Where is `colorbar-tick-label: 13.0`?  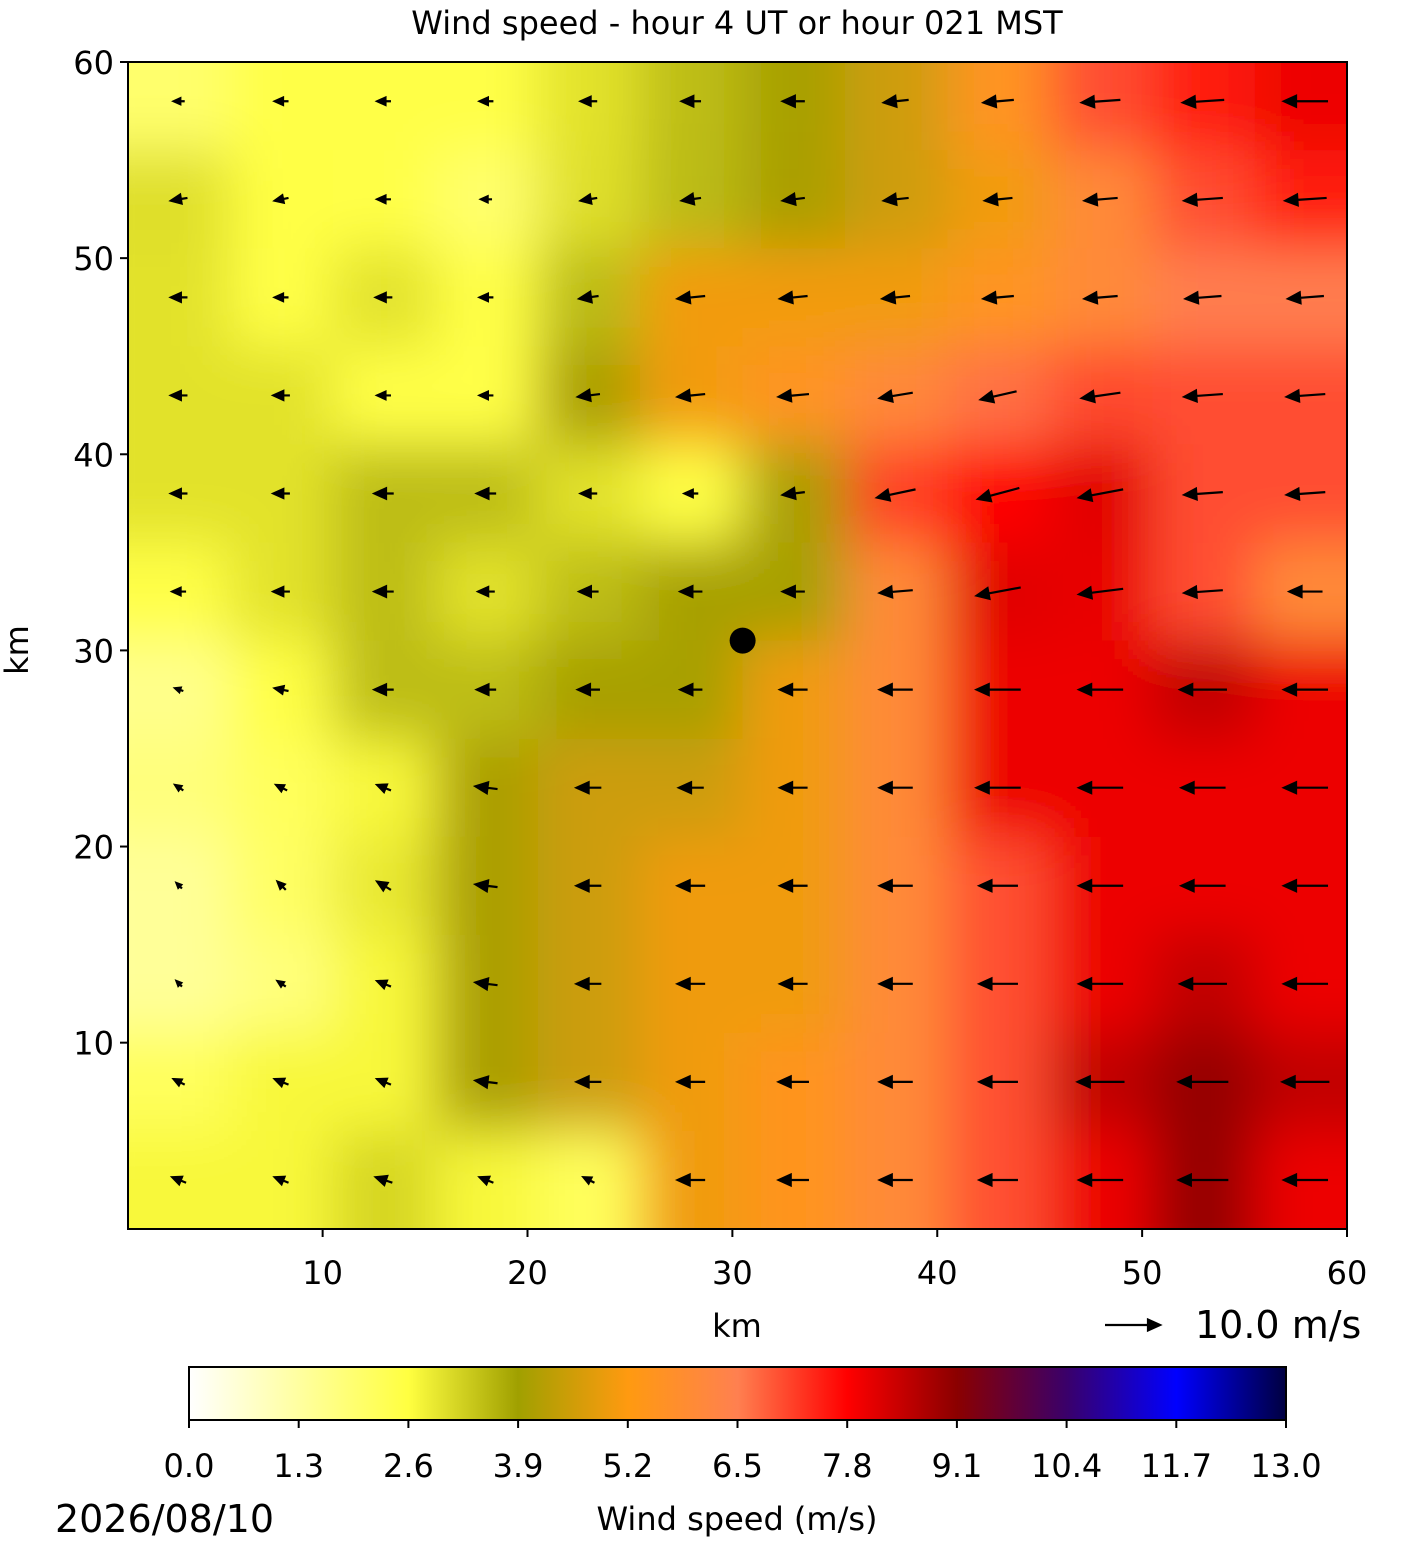
colorbar-tick-label: 13.0 is located at coordinates (1285, 1466).